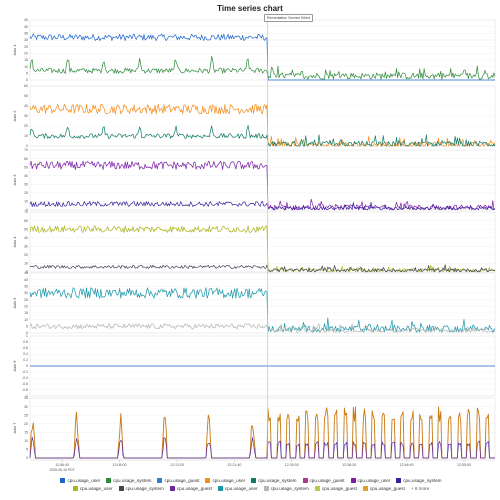  Describe the element at coordinates (288, 18) in the screenshot. I see `event-annotation-label: Remediation Service Killed` at that location.